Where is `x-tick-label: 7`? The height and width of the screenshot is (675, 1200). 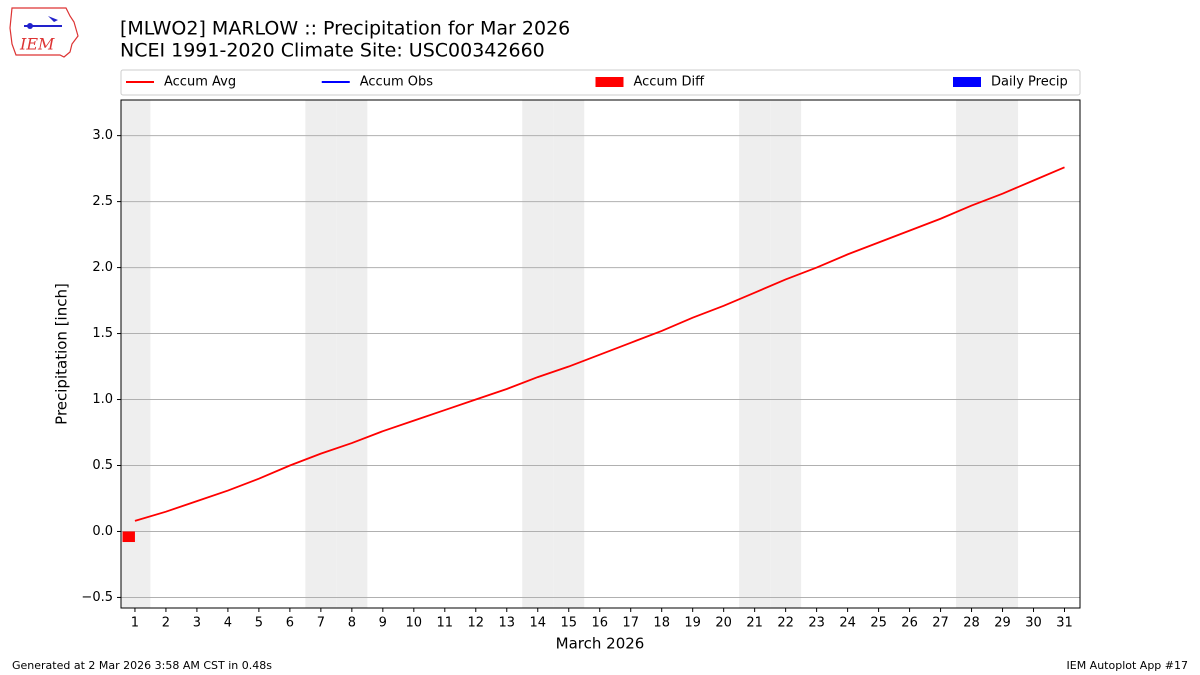
x-tick-label: 7 is located at coordinates (321, 623).